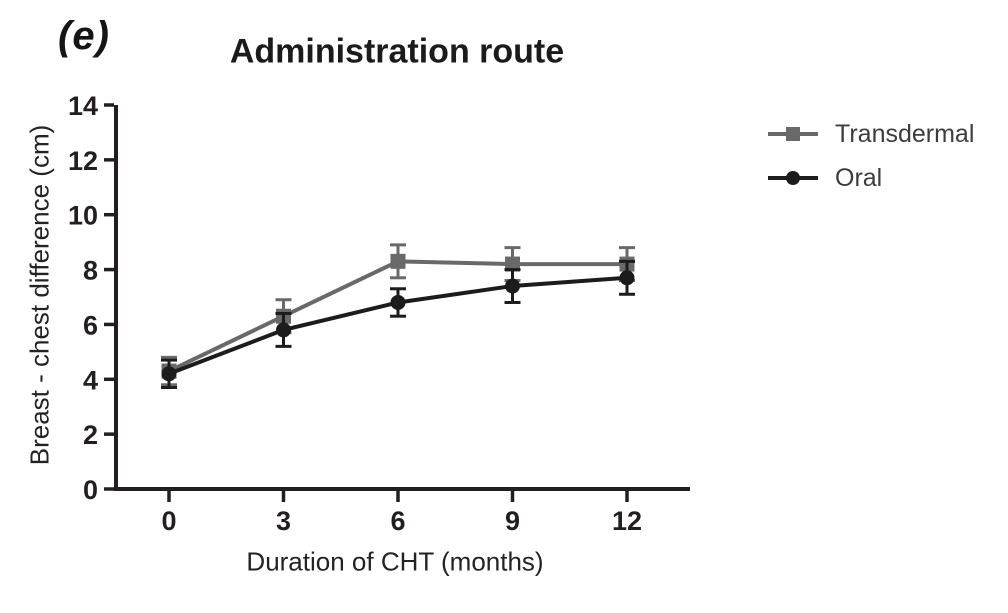 This screenshot has width=1008, height=613. What do you see at coordinates (627, 521) in the screenshot?
I see `x-tick-label: 12` at bounding box center [627, 521].